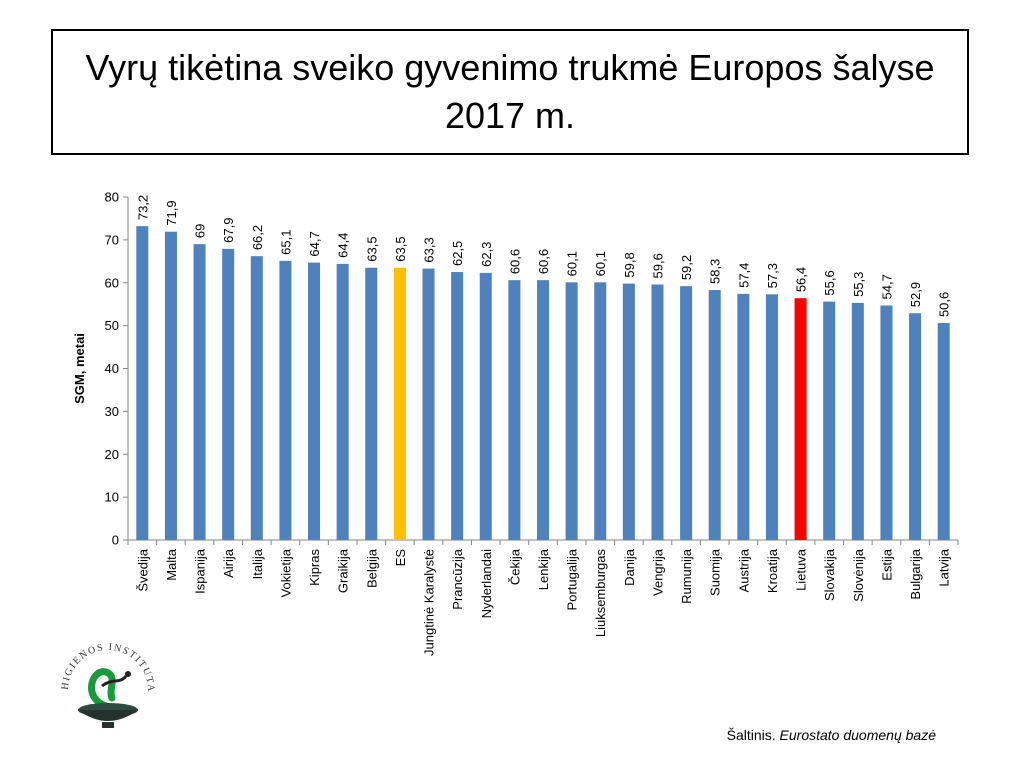 This screenshot has height=768, width=1024. What do you see at coordinates (112, 239) in the screenshot?
I see `y-tick-label: 70` at bounding box center [112, 239].